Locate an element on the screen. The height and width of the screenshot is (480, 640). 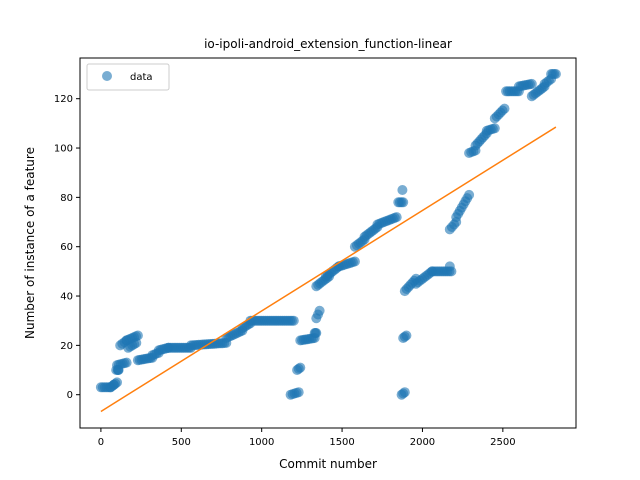
legend-box is located at coordinates (128, 77).